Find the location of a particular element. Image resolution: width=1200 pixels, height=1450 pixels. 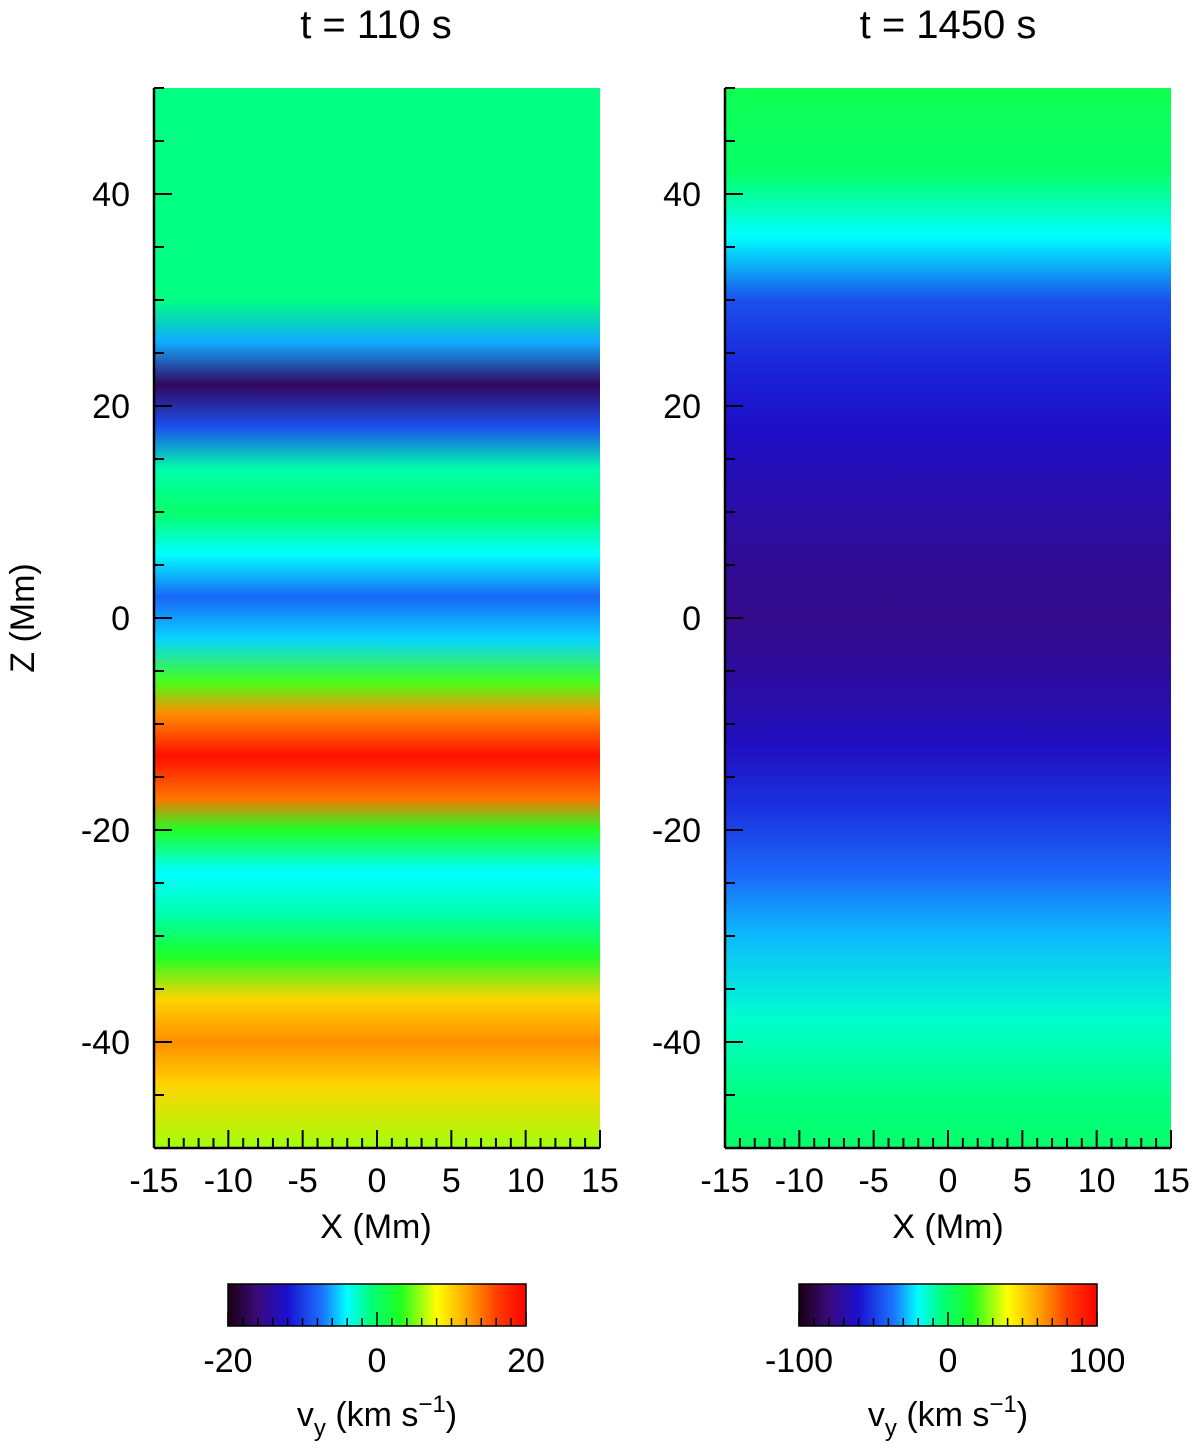

colorbar-tick-label: 20 is located at coordinates (526, 1361).